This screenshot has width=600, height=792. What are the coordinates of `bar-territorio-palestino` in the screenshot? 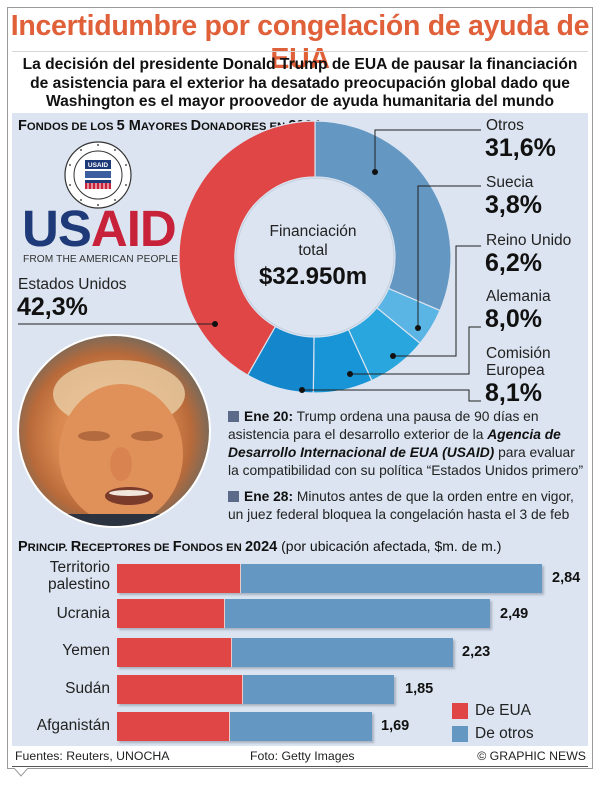 It's located at (329, 578).